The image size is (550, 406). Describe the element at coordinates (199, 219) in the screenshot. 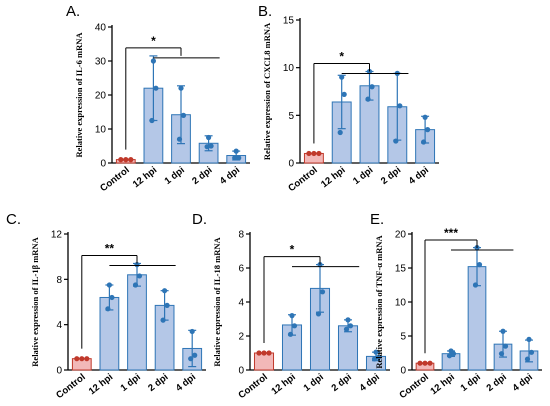

I see `panel-letter: D.` at that location.